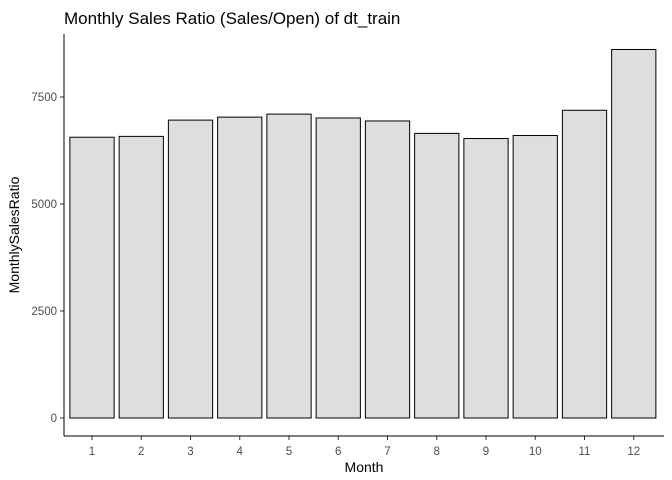 The image size is (672, 480). I want to click on x-tick-label: 9, so click(486, 452).